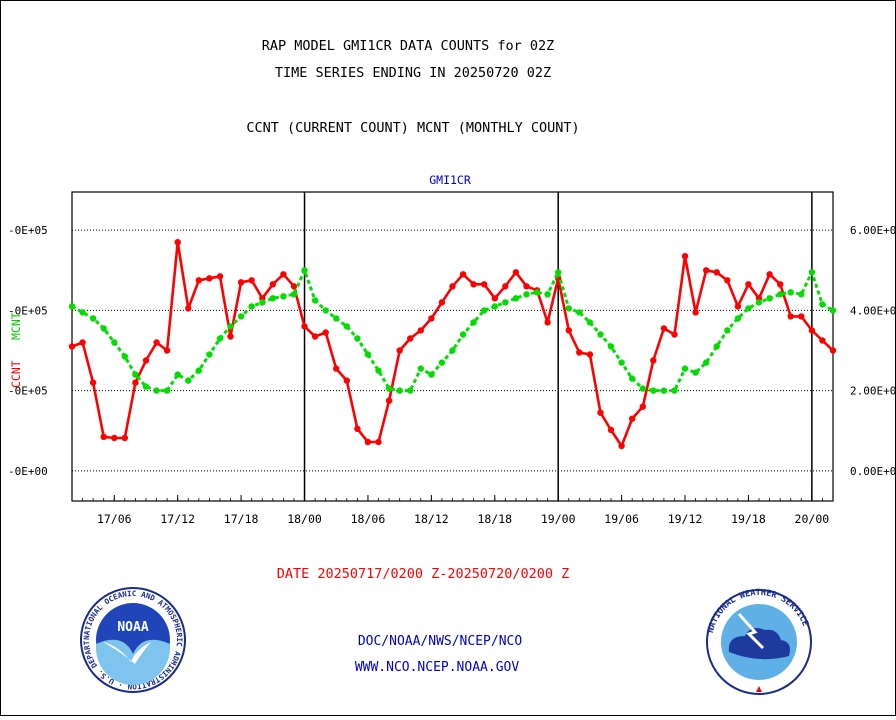 Image resolution: width=896 pixels, height=720 pixels. What do you see at coordinates (440, 641) in the screenshot?
I see `org-link: DOC/NOAA/NWS/NCEP/NCO` at bounding box center [440, 641].